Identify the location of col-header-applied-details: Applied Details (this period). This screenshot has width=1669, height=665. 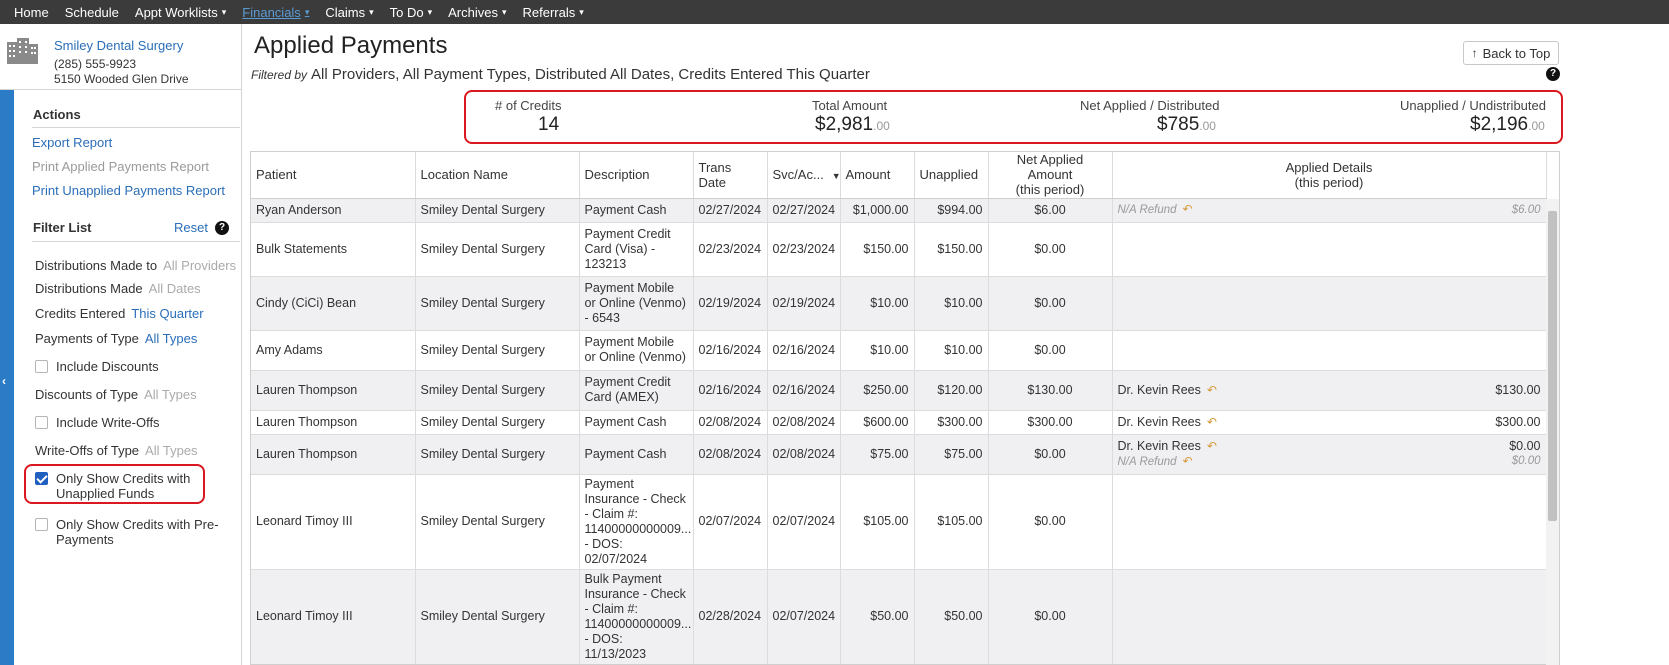
(1329, 175).